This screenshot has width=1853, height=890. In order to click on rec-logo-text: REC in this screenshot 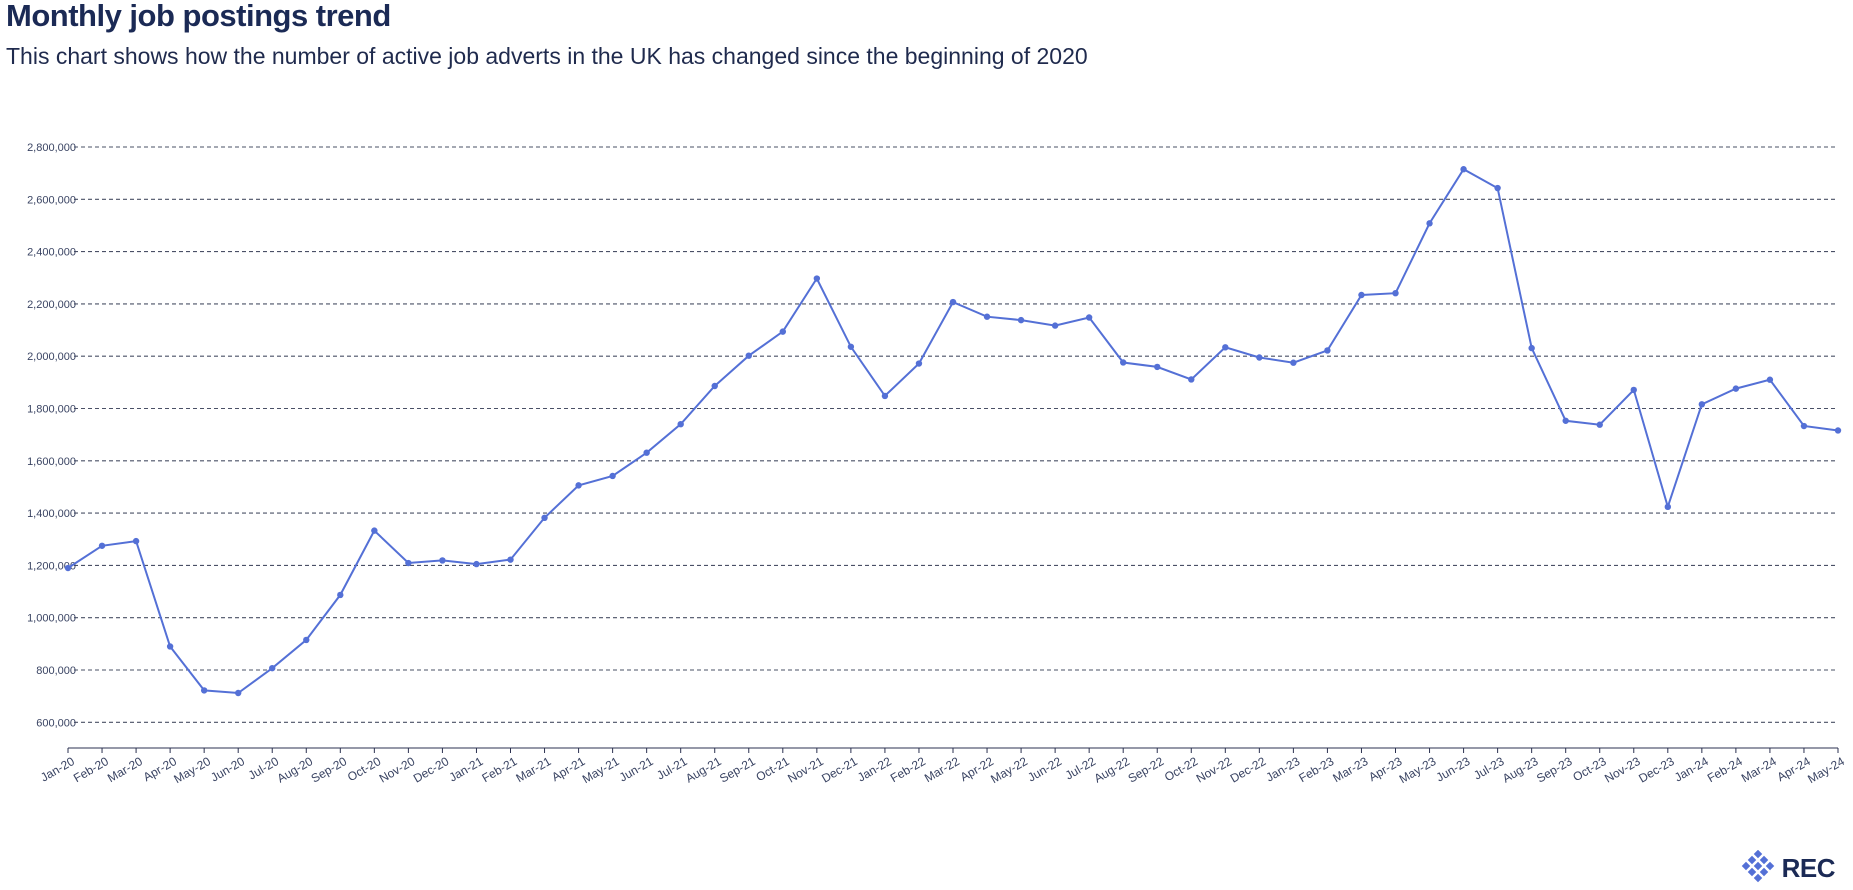, I will do `click(1808, 867)`.